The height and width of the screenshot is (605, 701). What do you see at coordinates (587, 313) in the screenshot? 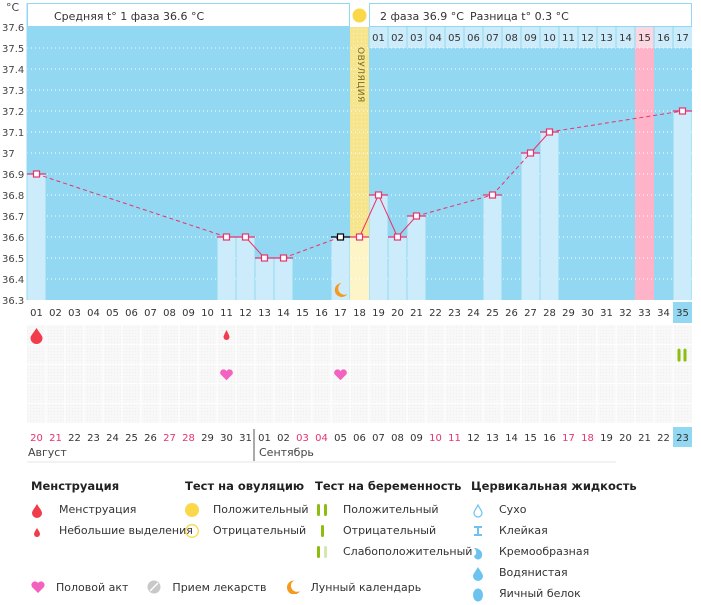
I see `cycle-day-label: 30` at bounding box center [587, 313].